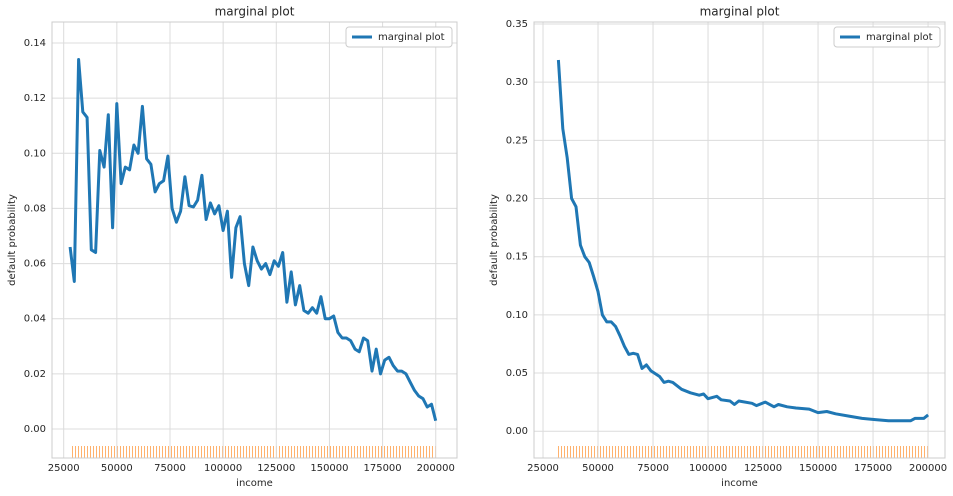  I want to click on y-tick-label: 0.14, so click(35, 43).